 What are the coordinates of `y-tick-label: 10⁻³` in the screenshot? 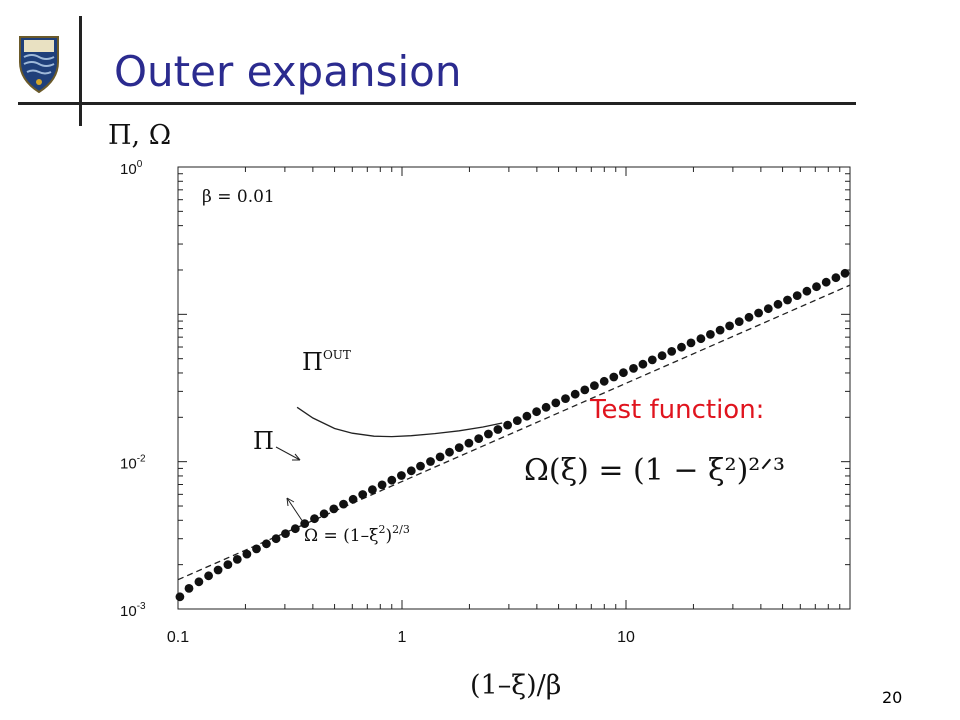 It's located at (133, 610).